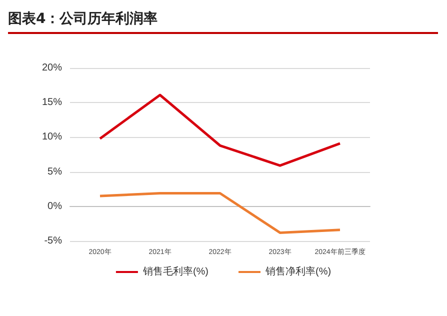 The width and height of the screenshot is (447, 316). Describe the element at coordinates (55, 206) in the screenshot. I see `y-tick-label: 0%` at that location.